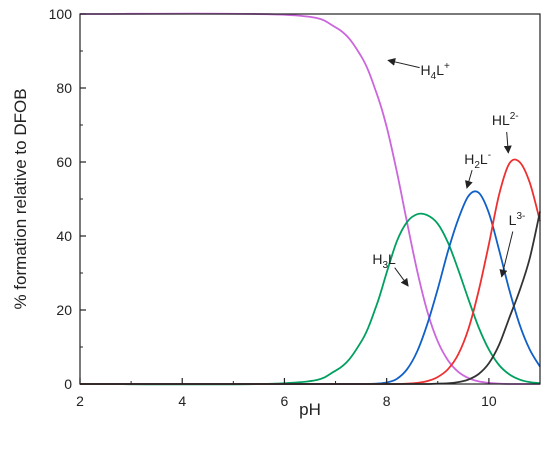  I want to click on label-h2l: H2L-, so click(477, 160).